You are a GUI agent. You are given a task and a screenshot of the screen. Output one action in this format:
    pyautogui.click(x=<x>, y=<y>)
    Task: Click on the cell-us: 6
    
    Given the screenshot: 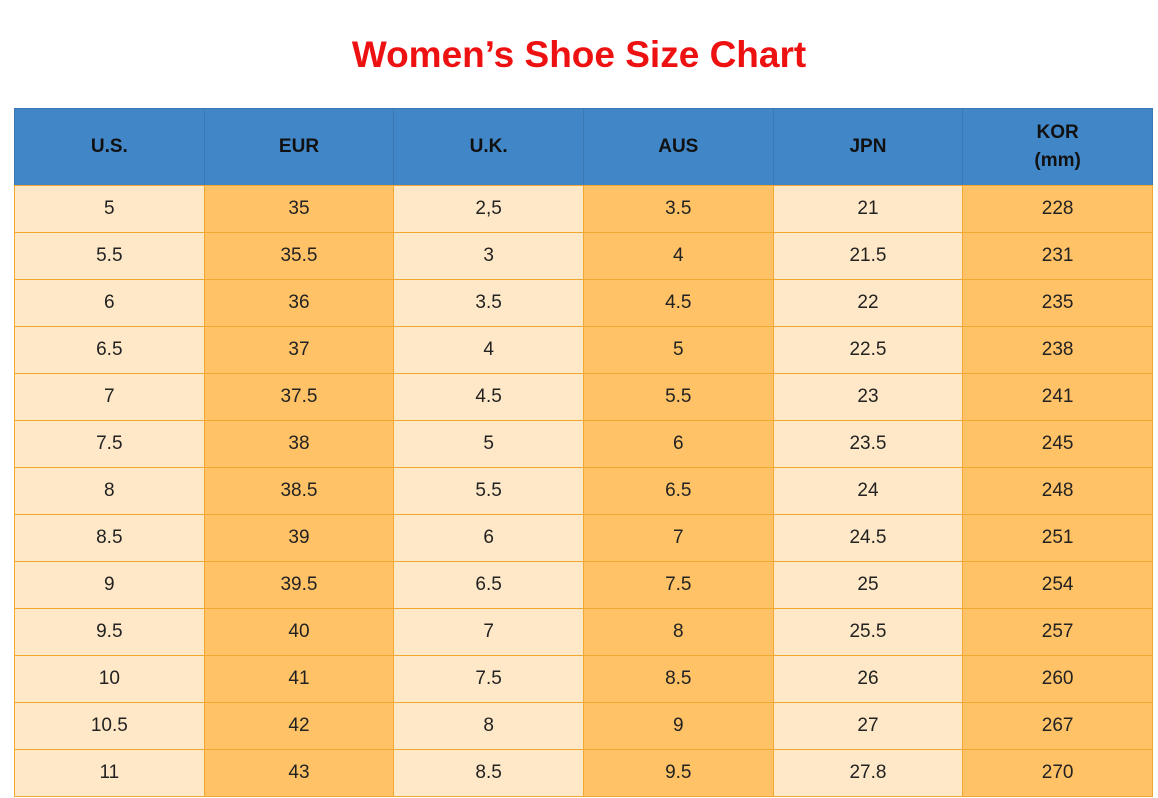 What is the action you would take?
    pyautogui.click(x=109, y=303)
    